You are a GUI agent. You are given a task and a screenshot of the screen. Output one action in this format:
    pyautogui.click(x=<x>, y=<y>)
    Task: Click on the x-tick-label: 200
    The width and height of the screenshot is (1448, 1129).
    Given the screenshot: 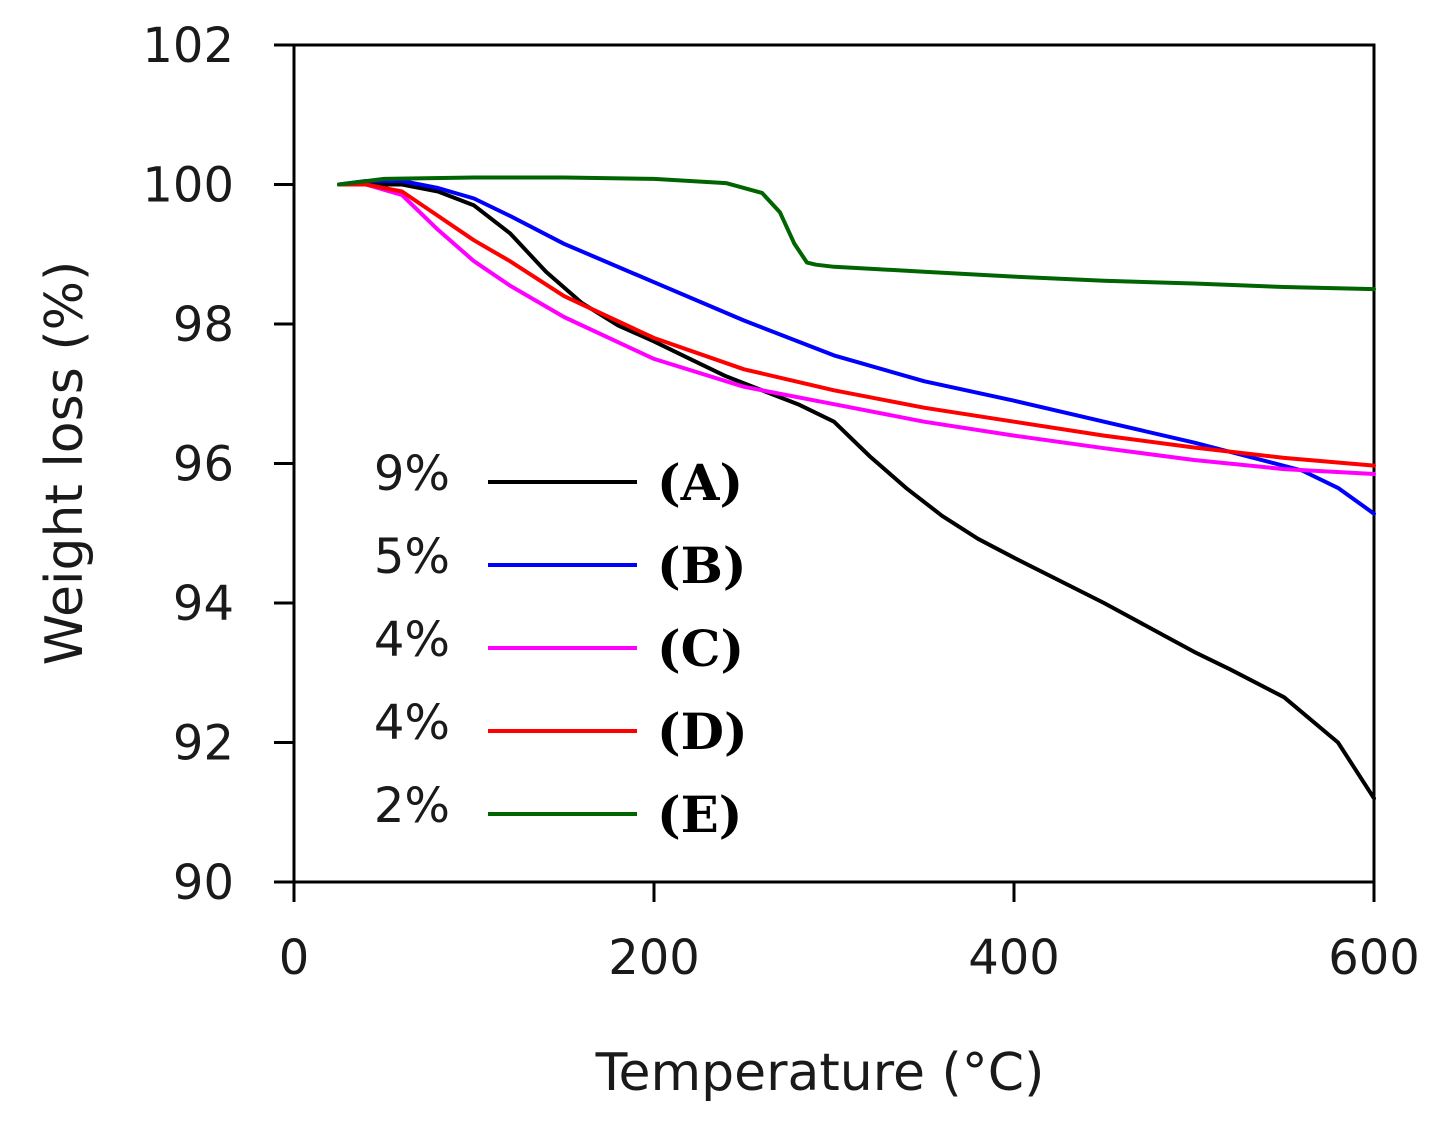 What is the action you would take?
    pyautogui.click(x=654, y=958)
    